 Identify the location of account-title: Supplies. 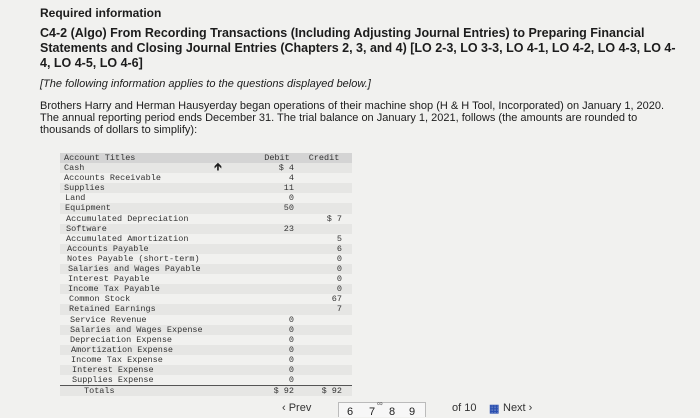
(84, 188).